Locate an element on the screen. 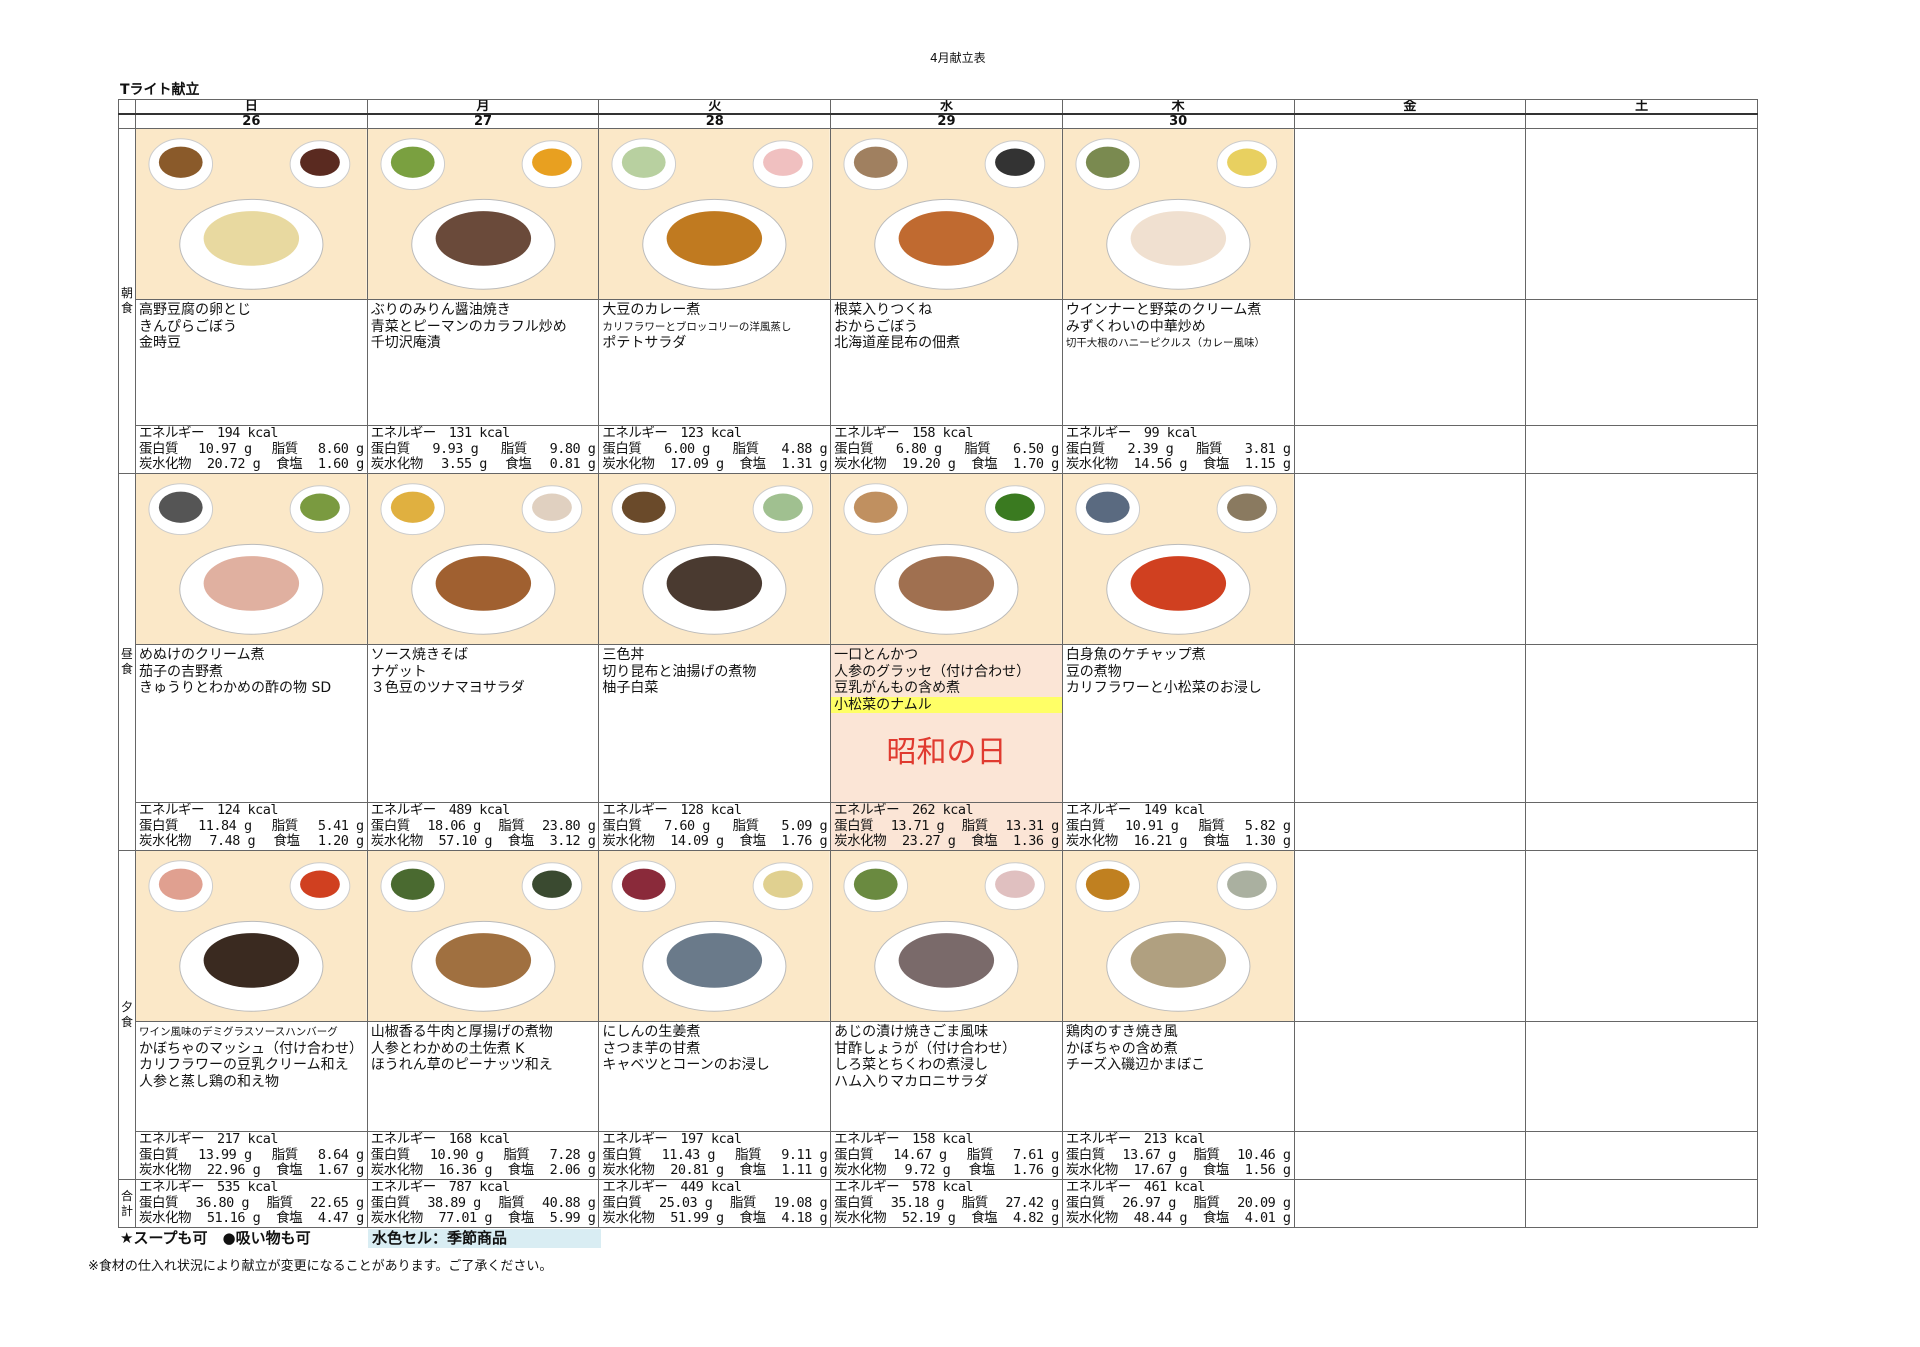 The width and height of the screenshot is (1920, 1347). nutrition-line: 炭水化物 19.20 g 食塩 1.70 g is located at coordinates (946, 464).